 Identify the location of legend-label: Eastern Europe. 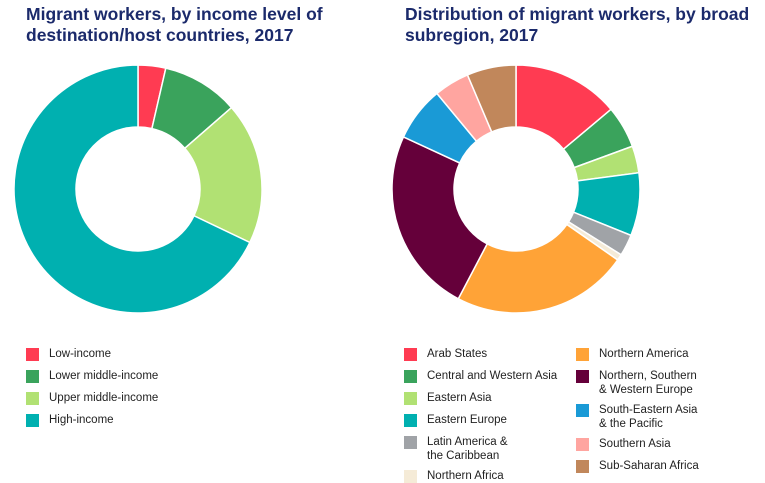
(467, 420).